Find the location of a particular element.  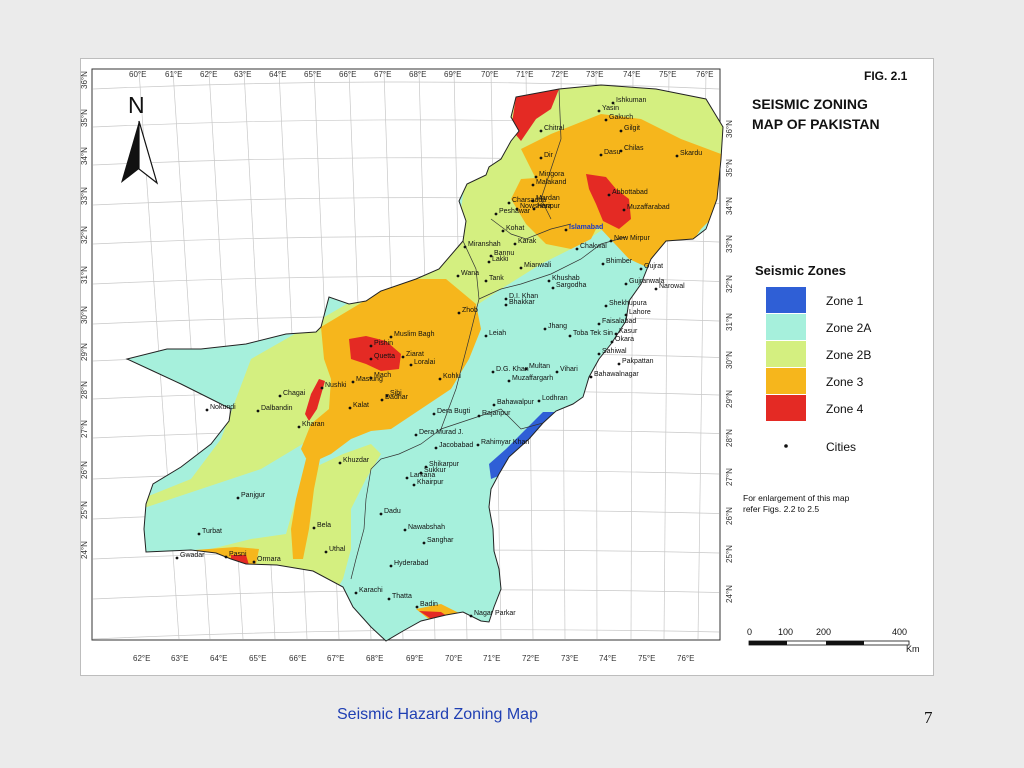

north-arrow: N is located at coordinates (140, 138).